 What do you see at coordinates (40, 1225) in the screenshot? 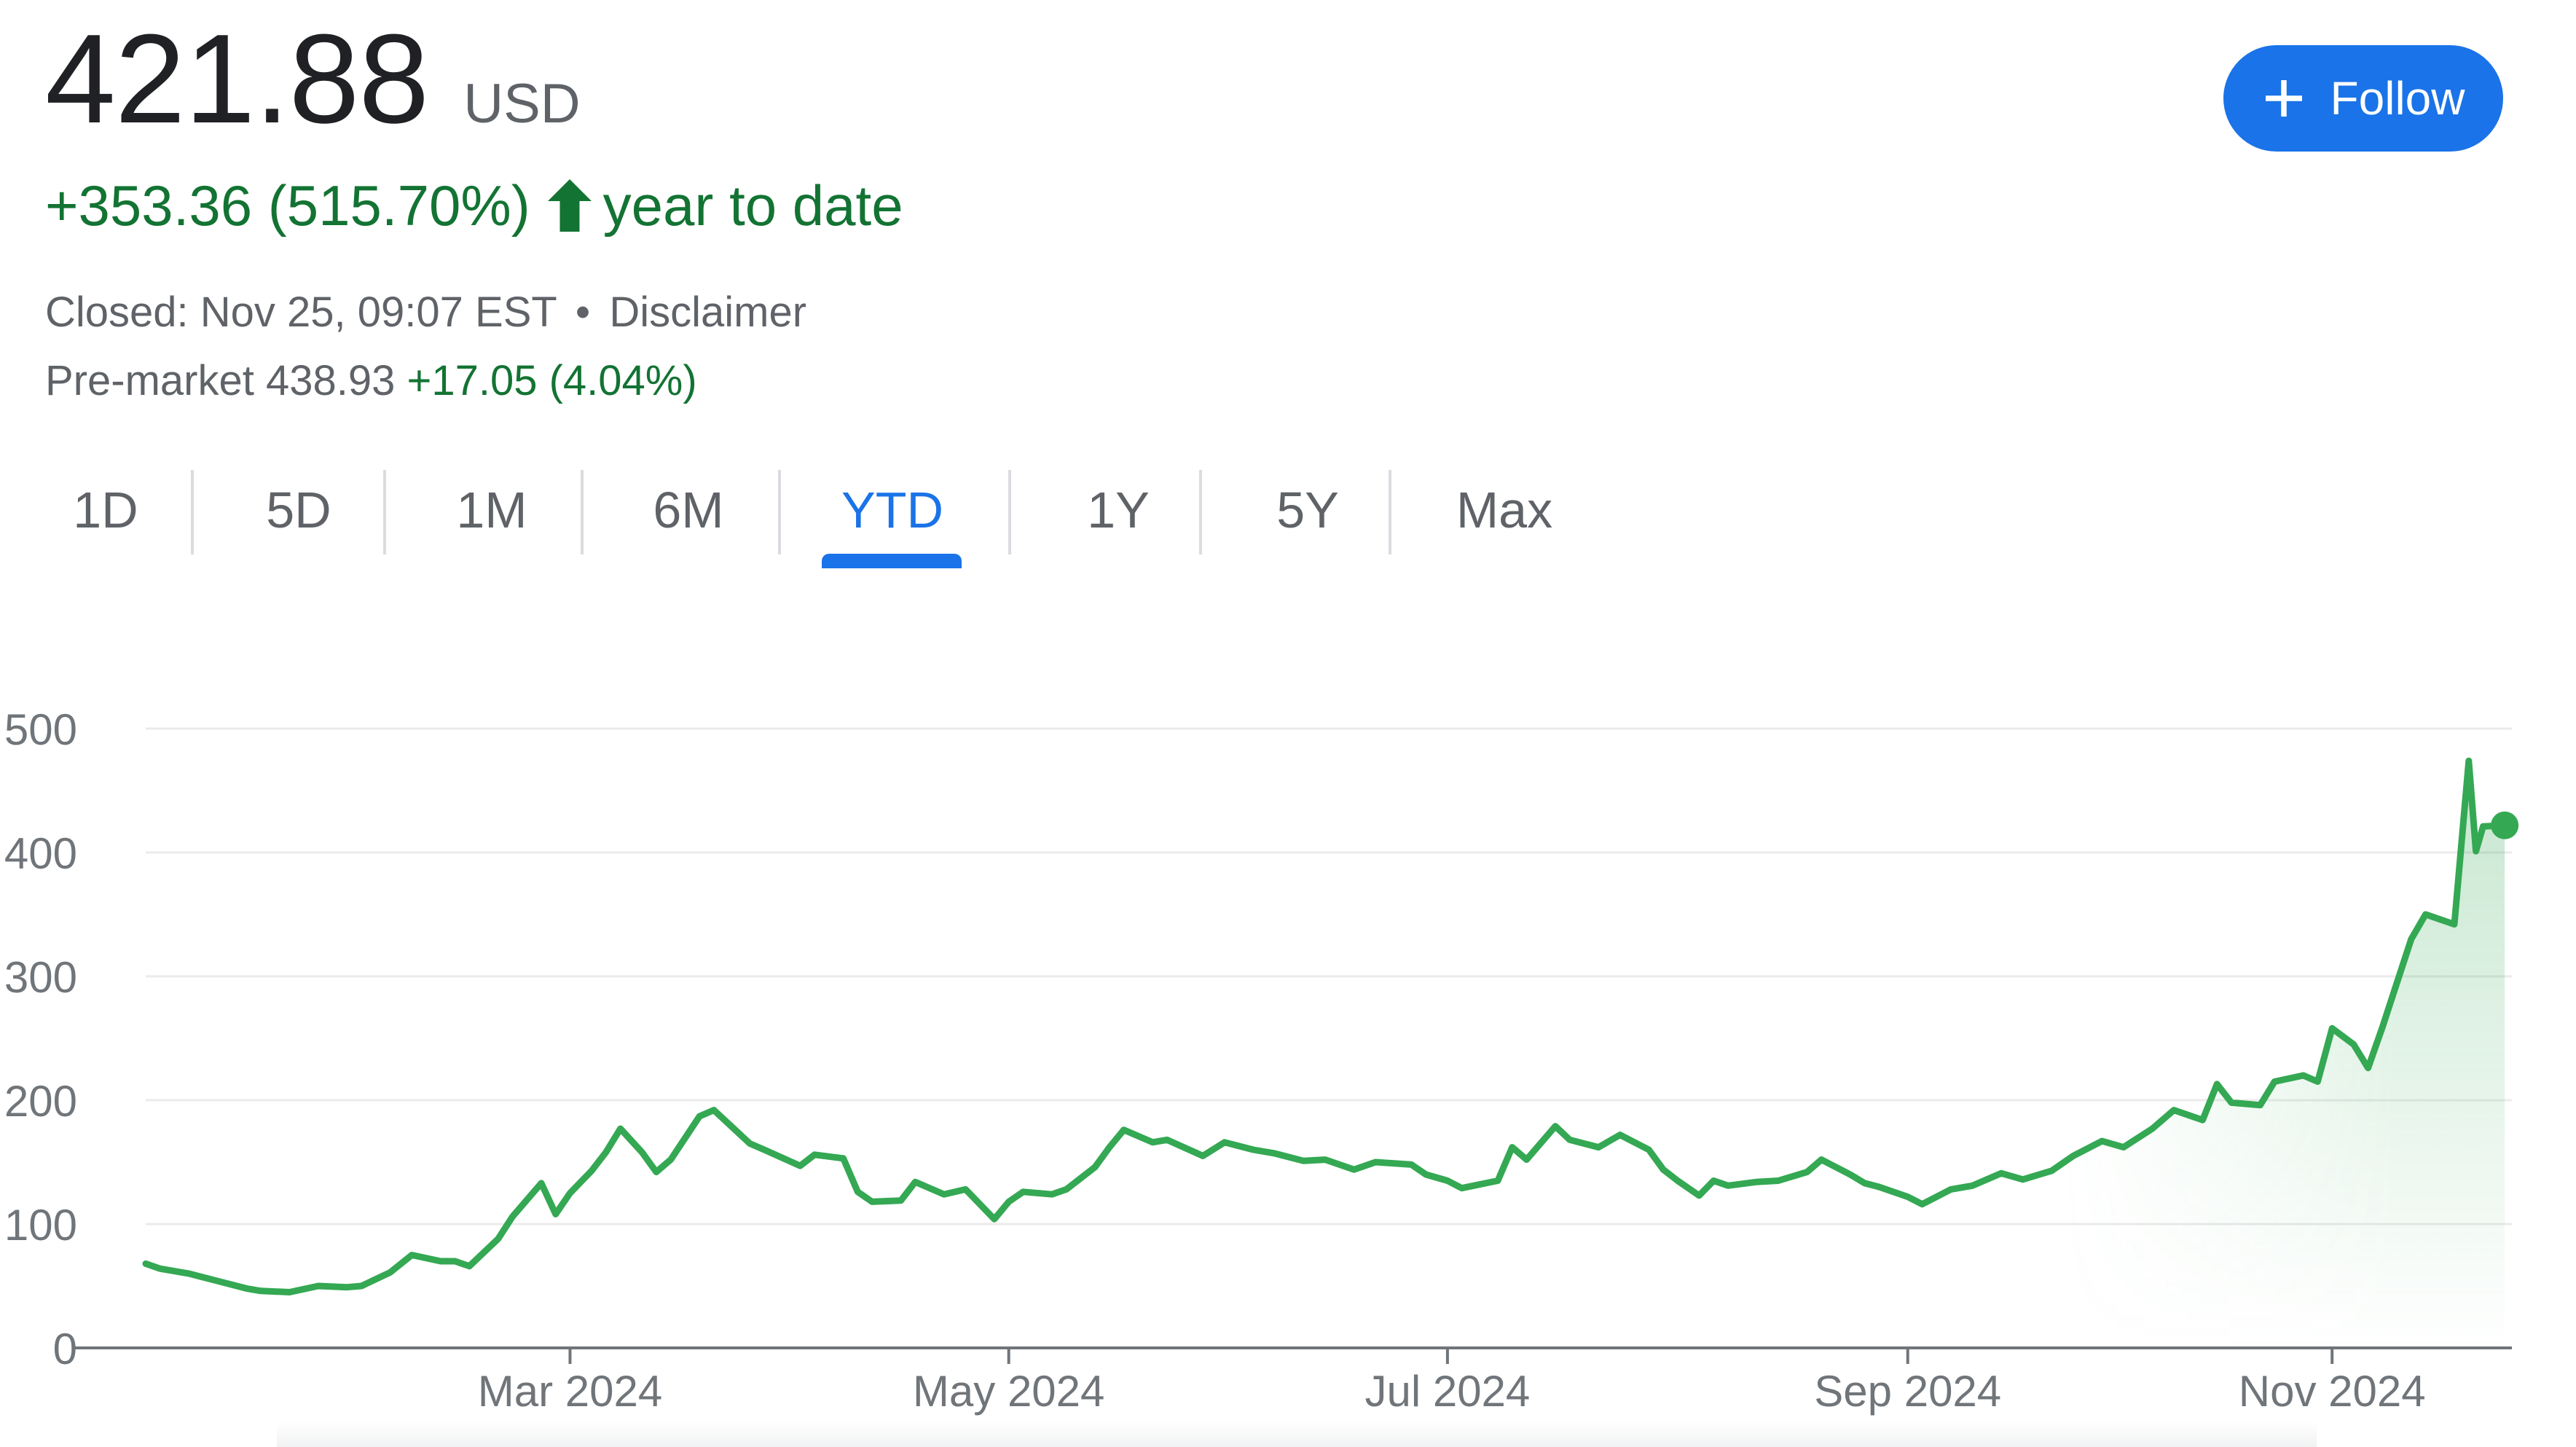
I see `y-tick-label: 100` at bounding box center [40, 1225].